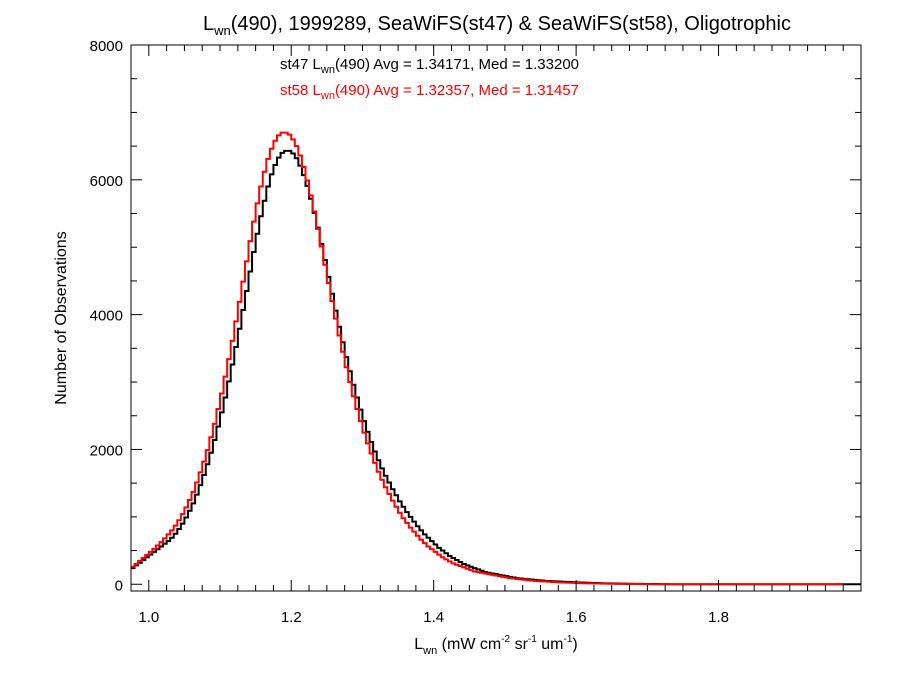  Describe the element at coordinates (119, 585) in the screenshot. I see `y-tick-label: 0` at that location.